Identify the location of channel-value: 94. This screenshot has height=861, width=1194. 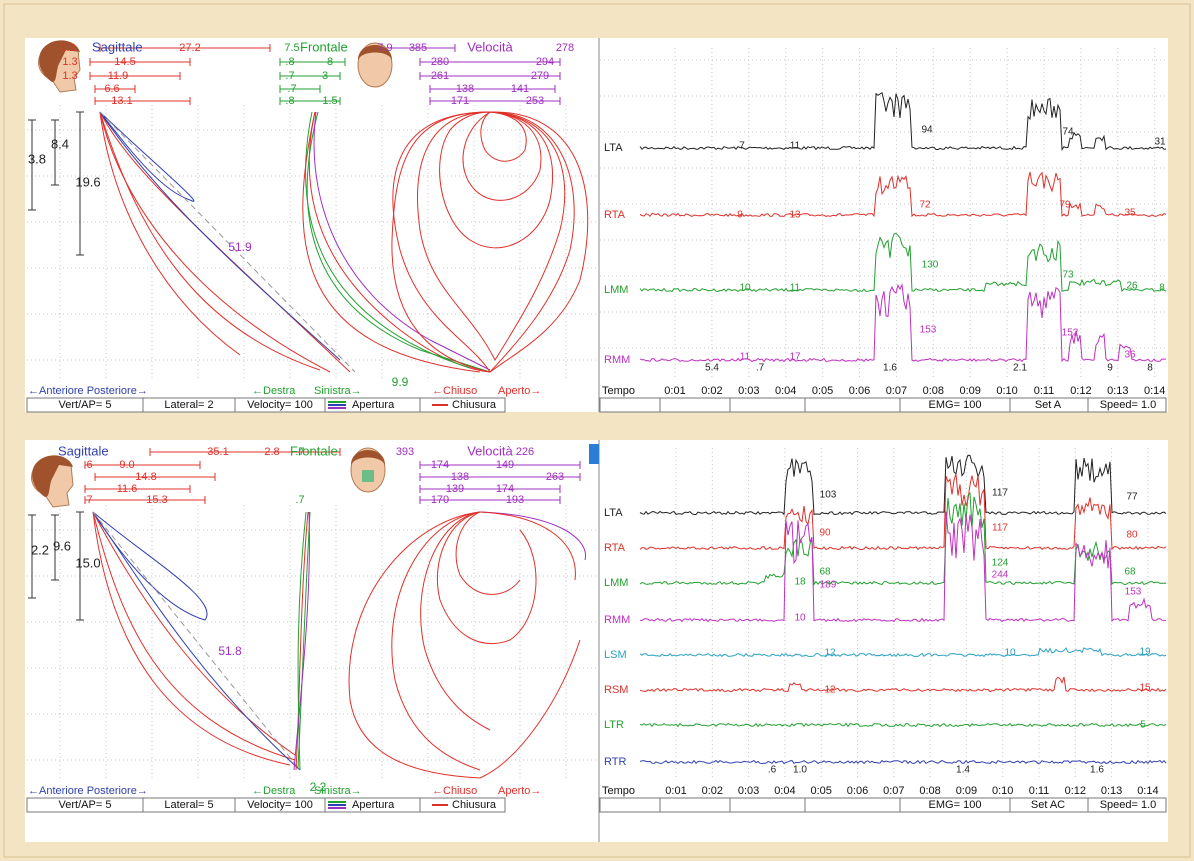
(927, 130).